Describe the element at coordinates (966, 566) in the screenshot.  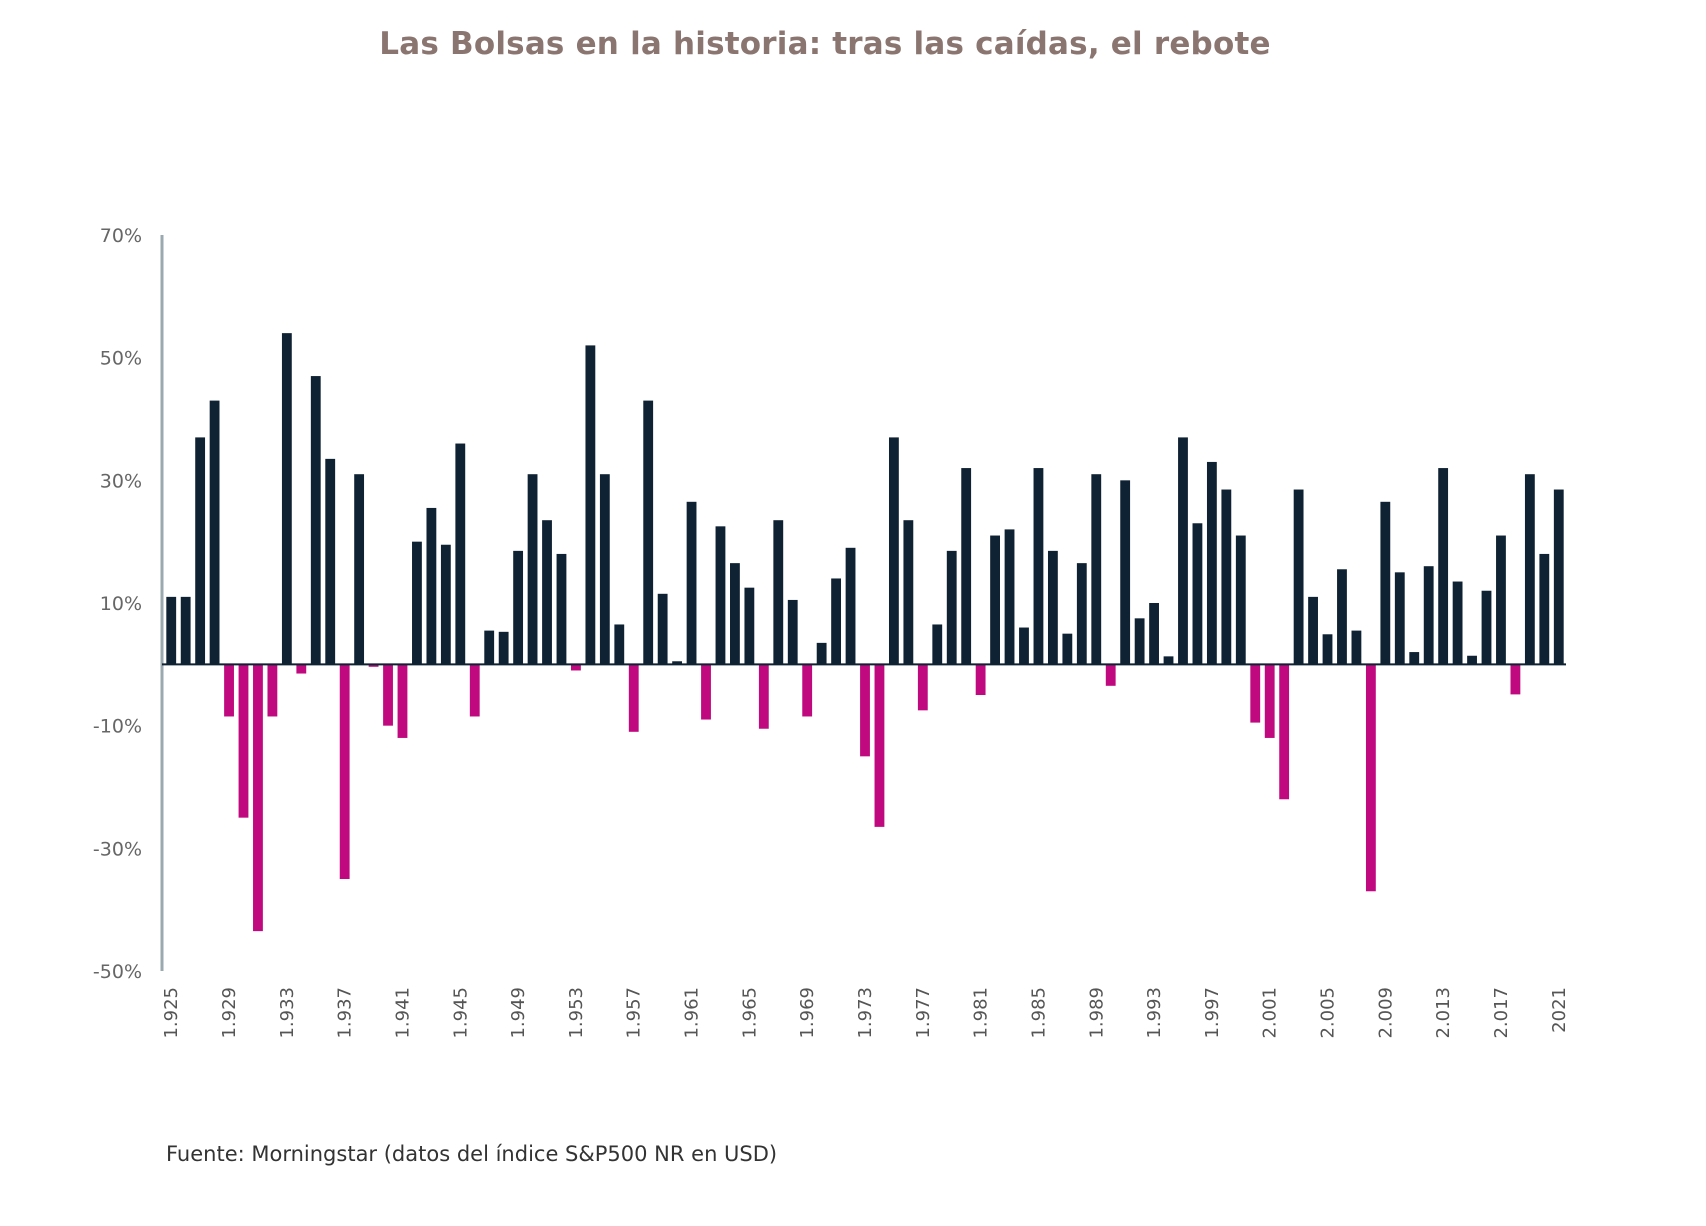
I see `bar-1980` at that location.